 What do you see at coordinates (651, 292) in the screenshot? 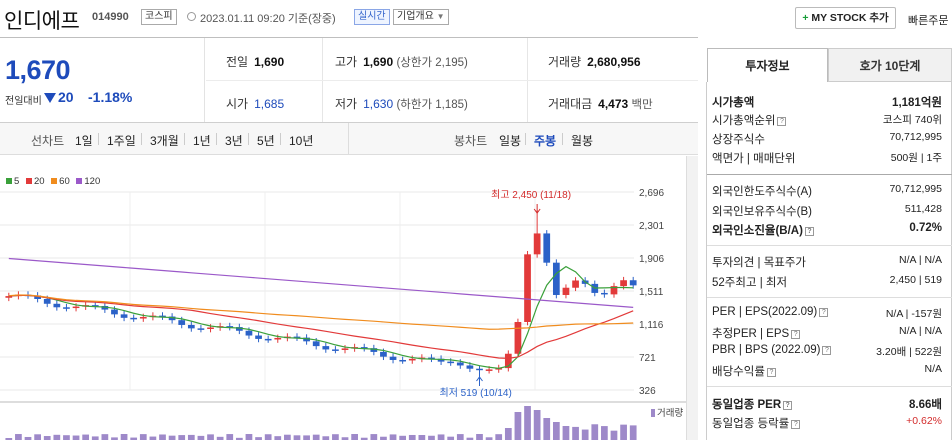
I see `y-tick-label: 1,511` at bounding box center [651, 292].